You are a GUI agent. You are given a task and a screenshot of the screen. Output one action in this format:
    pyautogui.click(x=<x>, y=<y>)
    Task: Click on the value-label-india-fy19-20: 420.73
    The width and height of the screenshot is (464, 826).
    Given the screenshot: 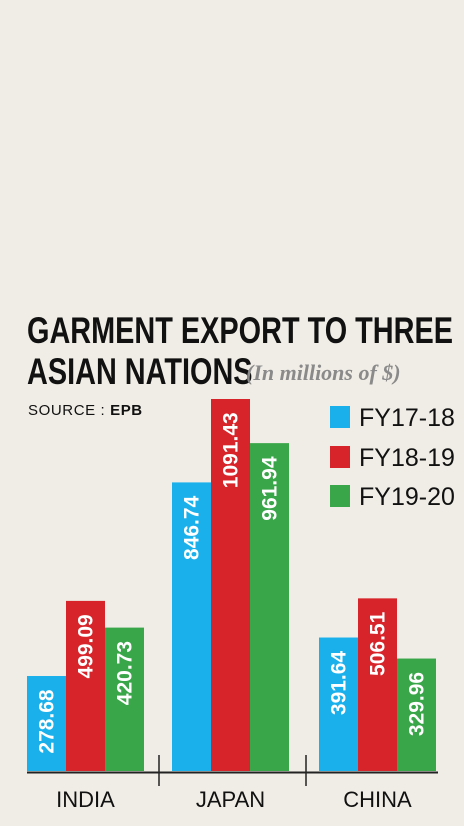 What is the action you would take?
    pyautogui.click(x=125, y=673)
    